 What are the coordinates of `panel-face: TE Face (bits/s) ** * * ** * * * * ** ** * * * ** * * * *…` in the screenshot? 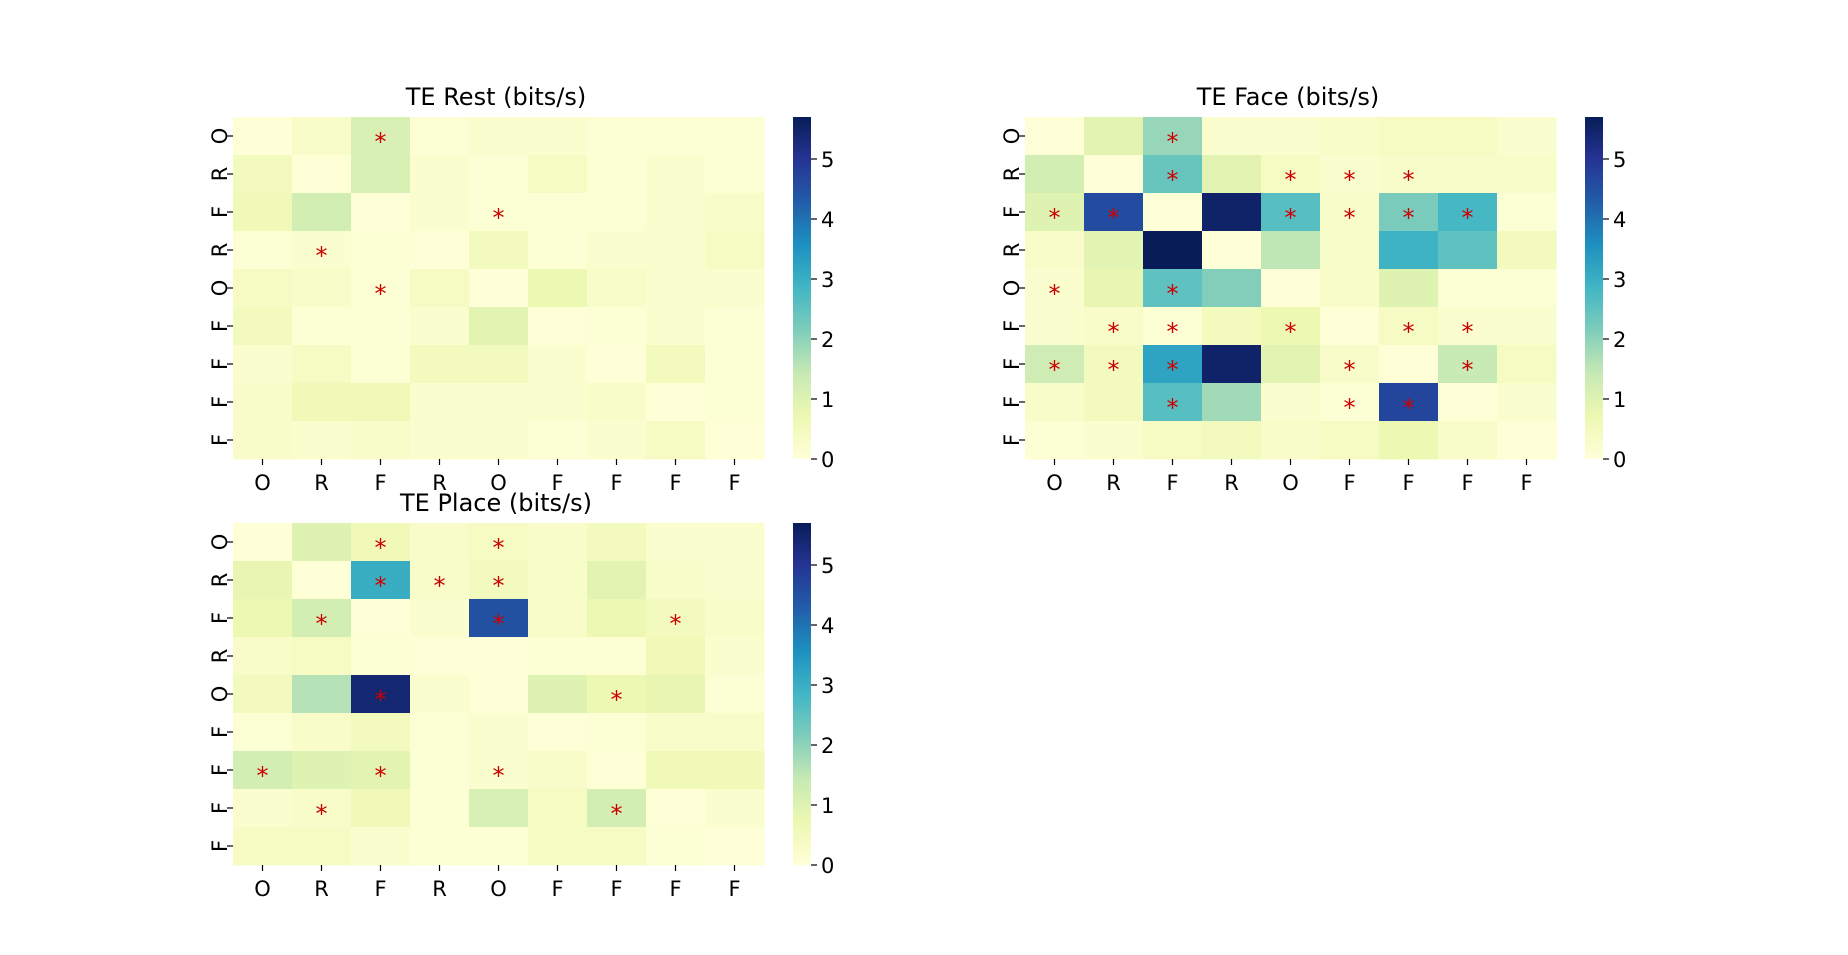 It's located at (1313, 289).